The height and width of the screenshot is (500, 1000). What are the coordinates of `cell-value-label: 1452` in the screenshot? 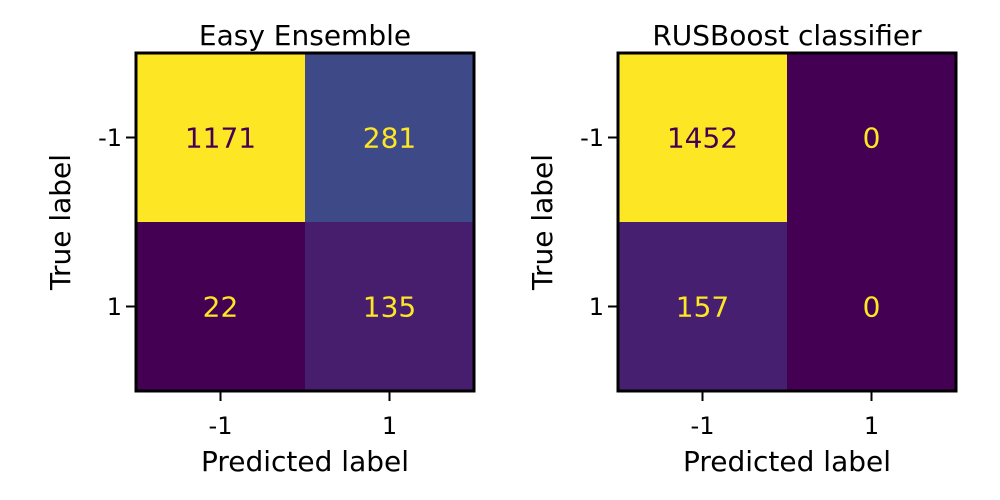 It's located at (702, 138).